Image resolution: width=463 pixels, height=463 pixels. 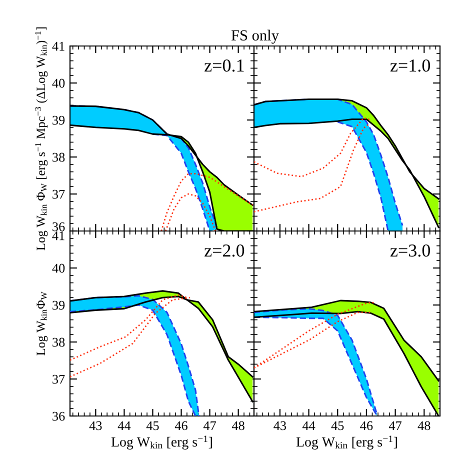 I want to click on annotation: z=3.0, so click(x=410, y=250).